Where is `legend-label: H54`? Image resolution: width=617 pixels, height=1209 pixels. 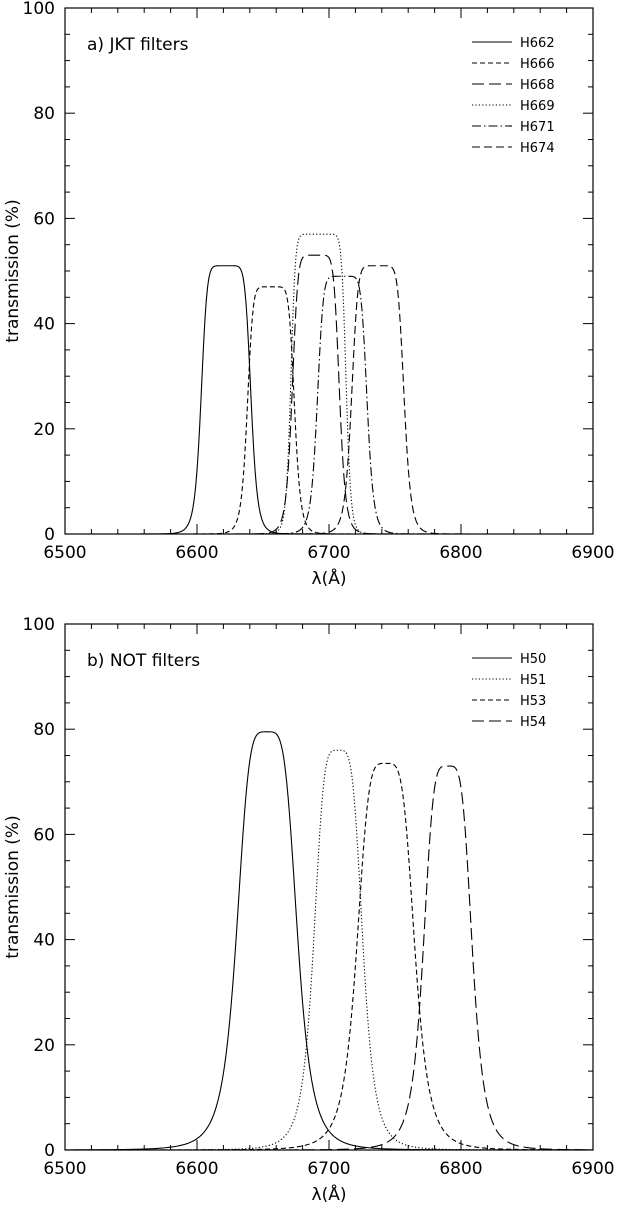 legend-label: H54 is located at coordinates (533, 722).